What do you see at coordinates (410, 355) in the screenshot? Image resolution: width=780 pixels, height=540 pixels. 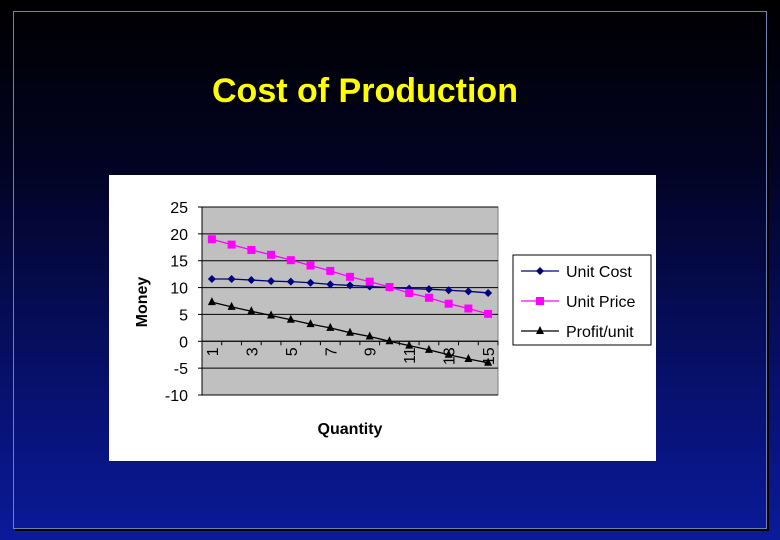 I see `x-tick-label: 11` at bounding box center [410, 355].